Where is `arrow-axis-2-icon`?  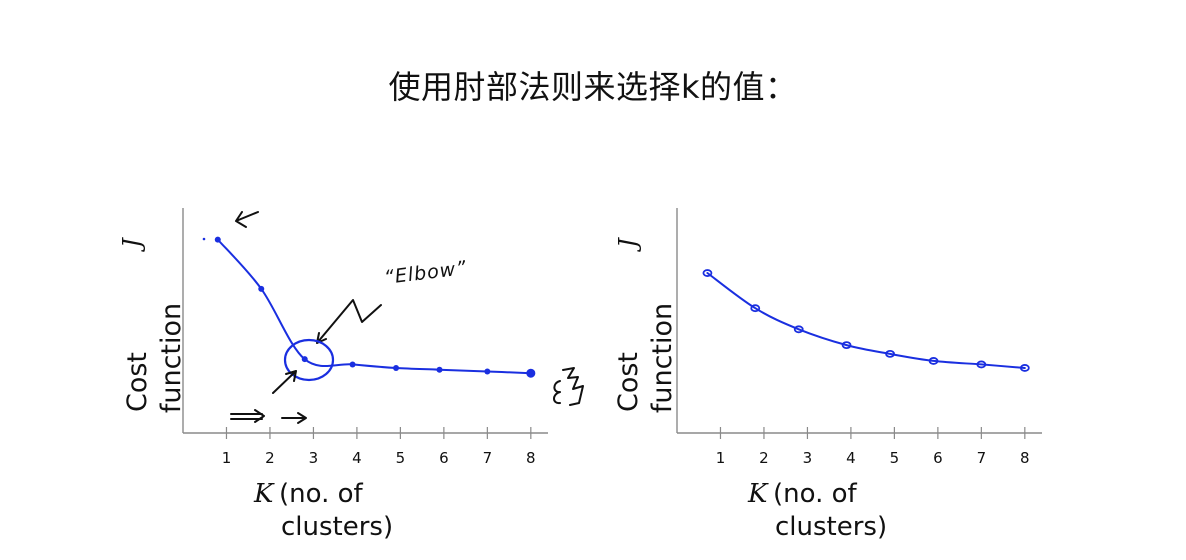 arrow-axis-2-icon is located at coordinates (294, 418).